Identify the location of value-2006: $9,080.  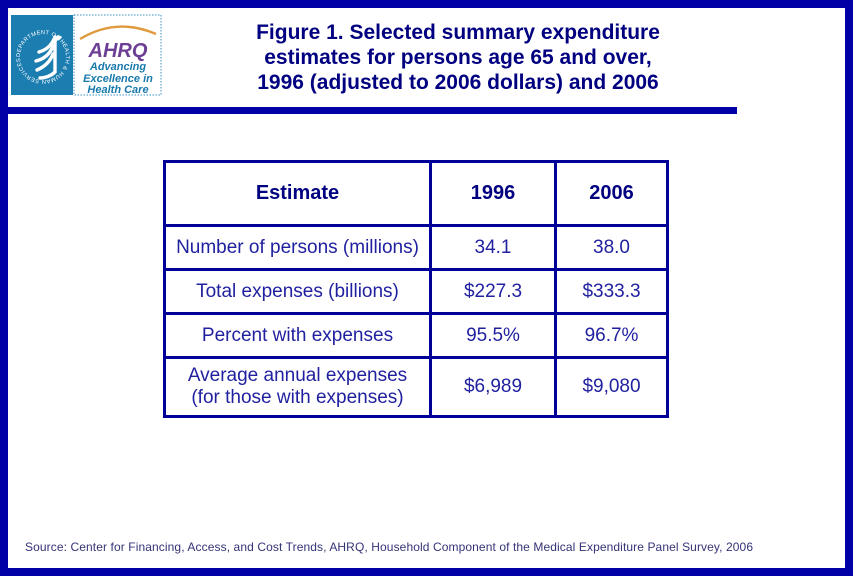
(611, 387).